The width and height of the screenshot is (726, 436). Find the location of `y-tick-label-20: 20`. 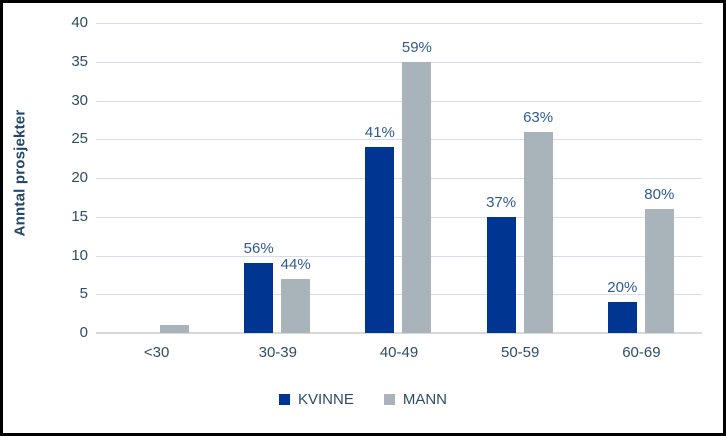

y-tick-label-20: 20 is located at coordinates (79, 177).